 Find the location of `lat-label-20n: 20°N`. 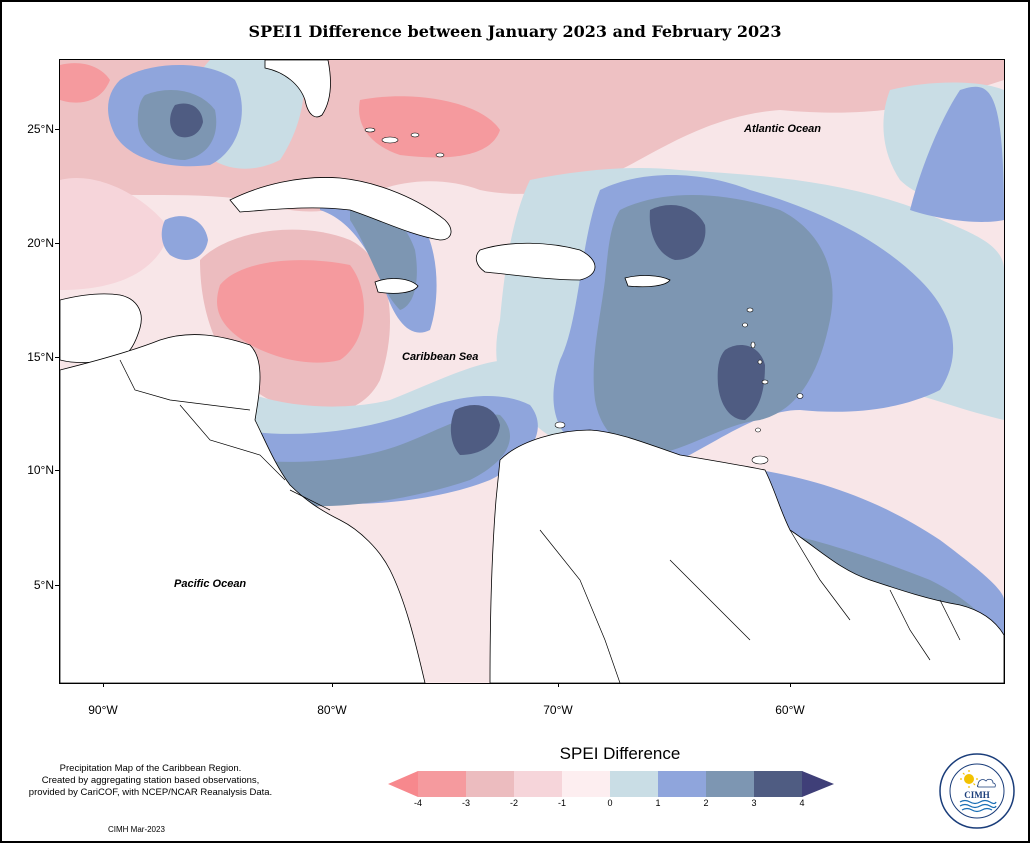

lat-label-20n: 20°N is located at coordinates (40, 243).